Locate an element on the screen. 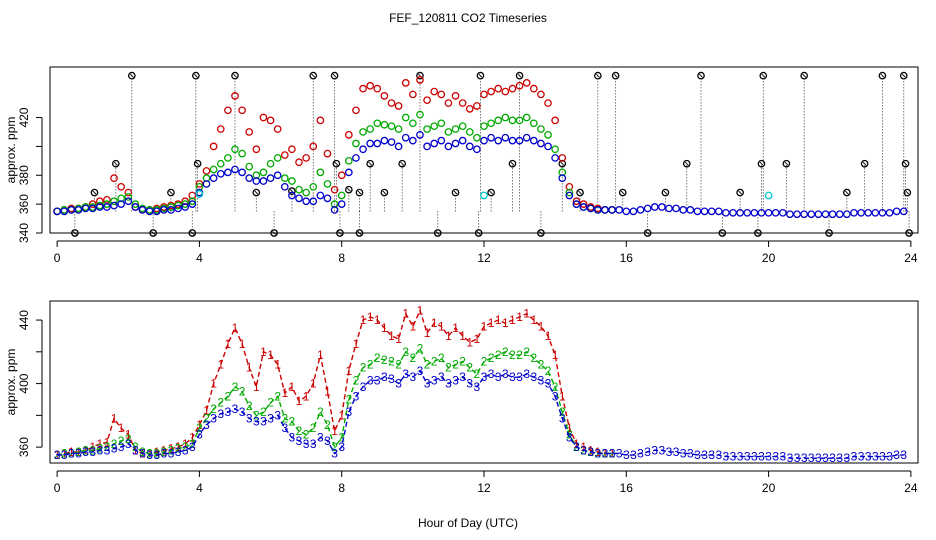 Image resolution: width=936 pixels, height=540 pixels. bottom-y-axis: 360 400 440 is located at coordinates (30, 383).